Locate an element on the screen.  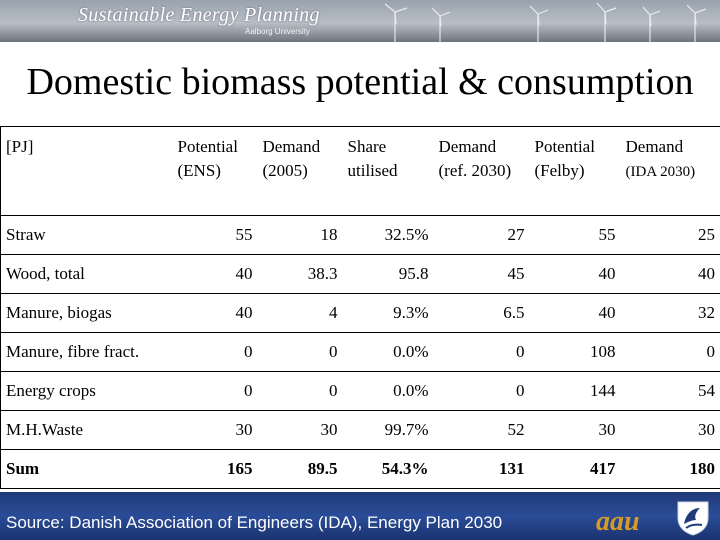
table-cell: 144 is located at coordinates (575, 391).